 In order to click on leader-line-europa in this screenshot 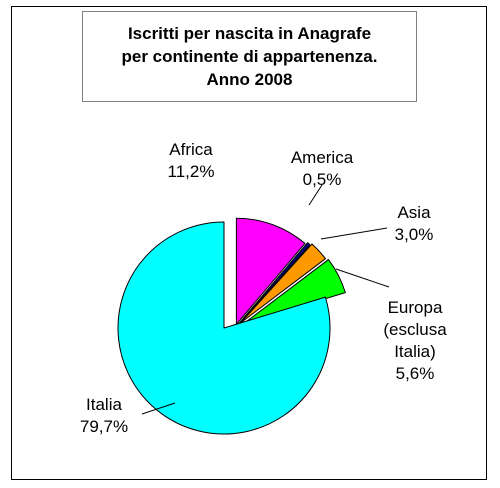, I will do `click(362, 278)`.